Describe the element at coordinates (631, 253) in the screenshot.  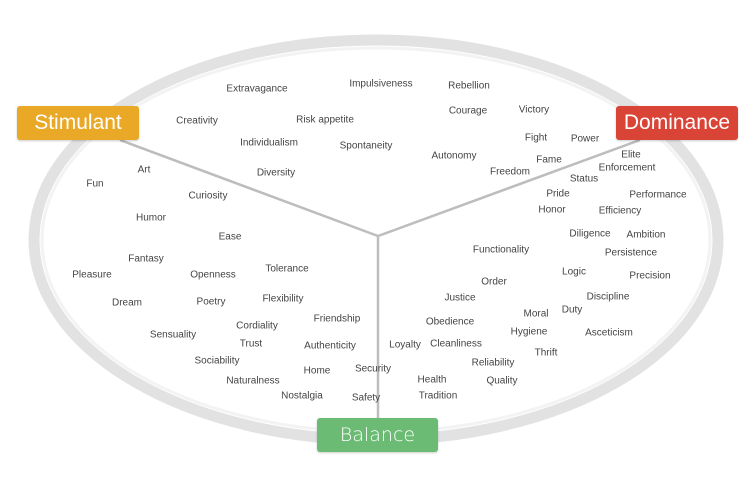
I see `word-persistence: Persistence` at that location.